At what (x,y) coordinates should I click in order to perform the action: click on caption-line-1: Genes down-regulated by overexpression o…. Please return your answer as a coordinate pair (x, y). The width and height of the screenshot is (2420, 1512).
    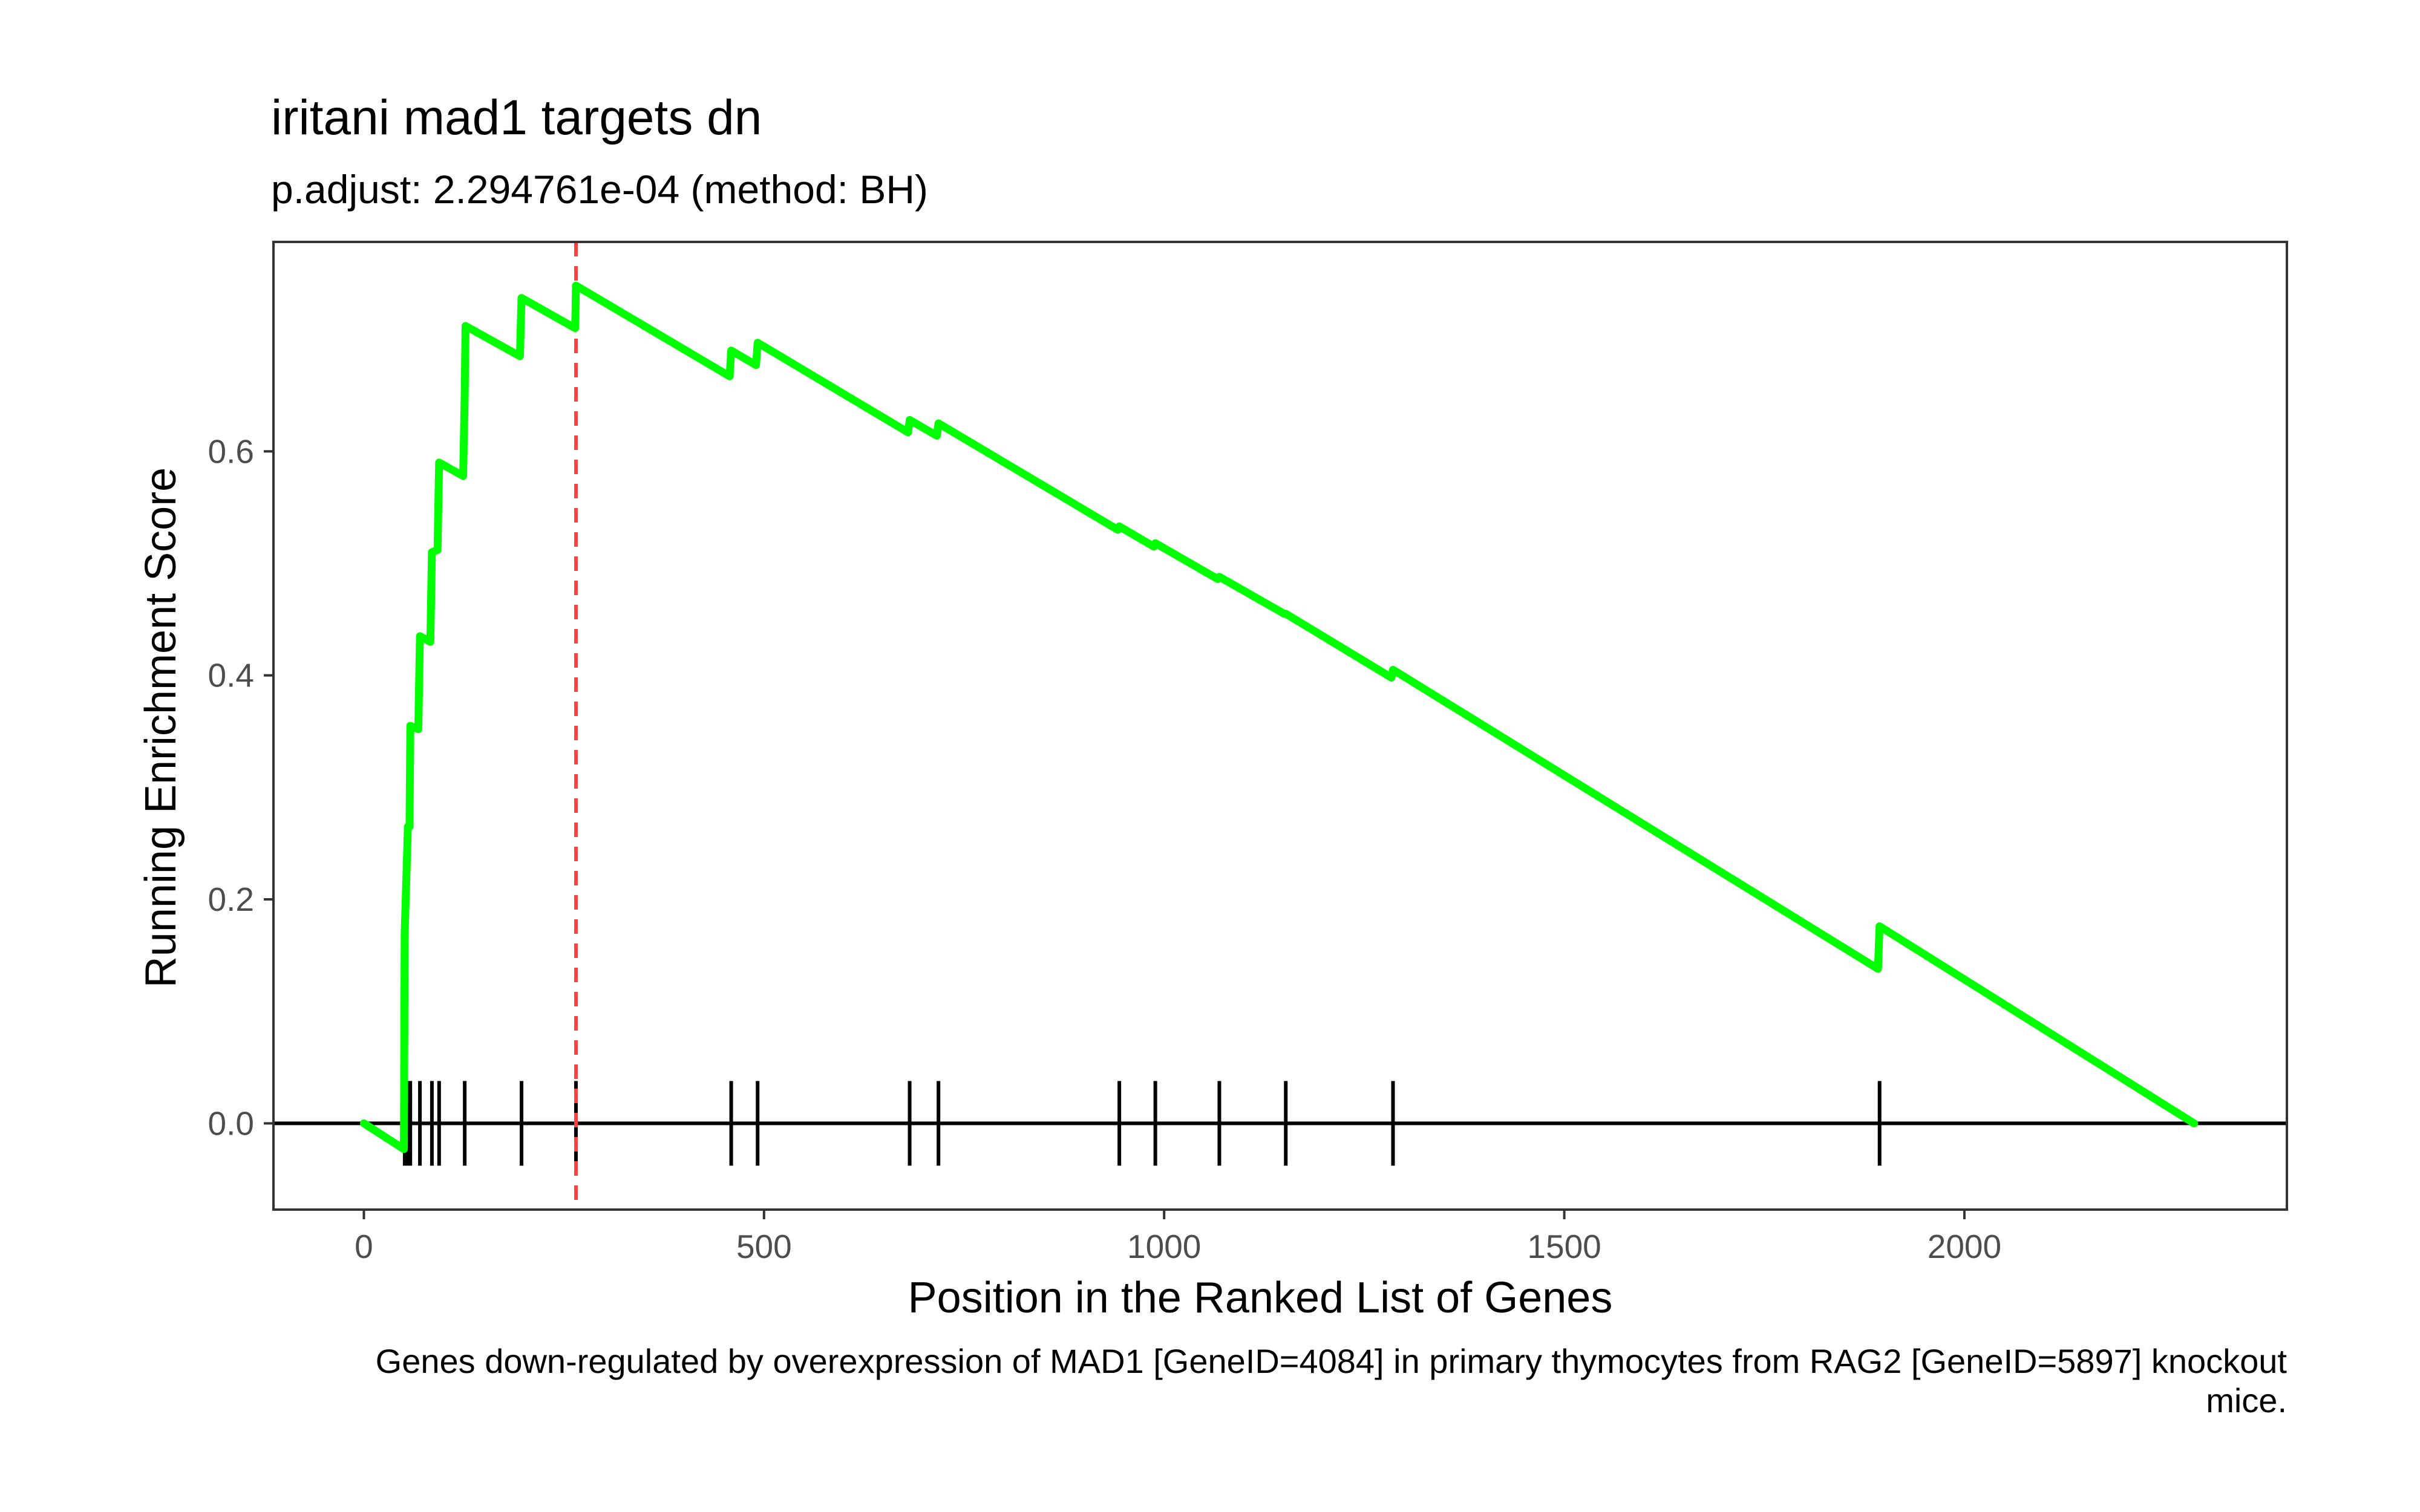
    Looking at the image, I should click on (1332, 1361).